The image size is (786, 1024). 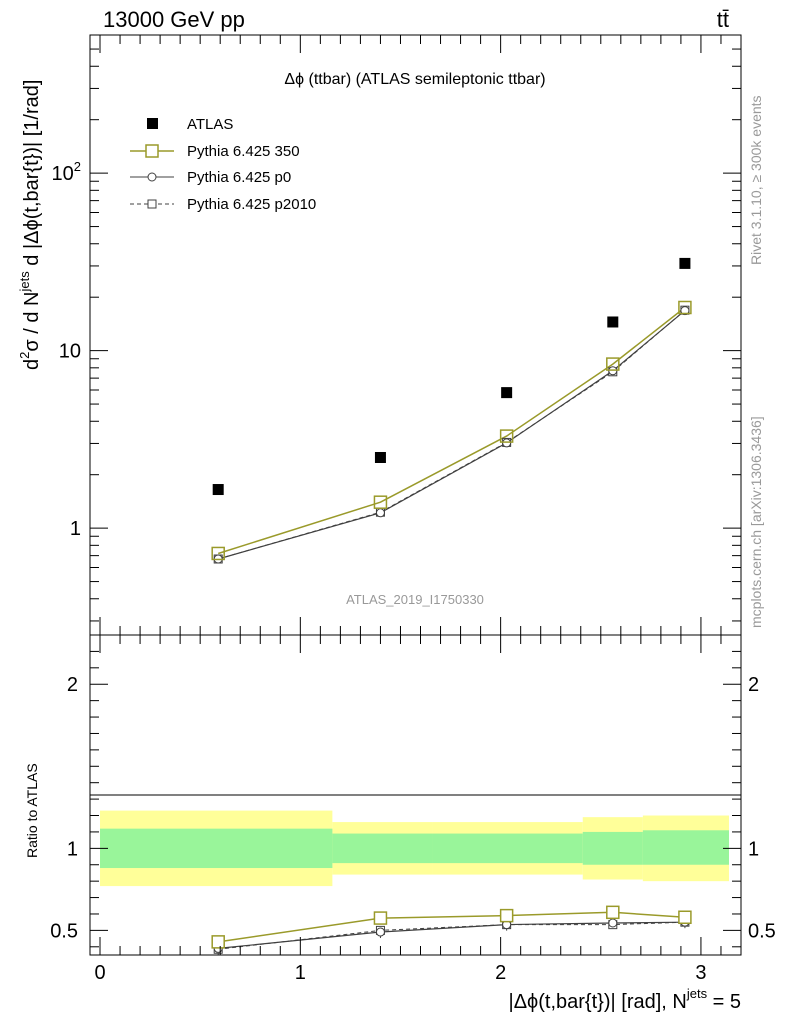 What do you see at coordinates (451, 430) in the screenshot?
I see `series-350-line` at bounding box center [451, 430].